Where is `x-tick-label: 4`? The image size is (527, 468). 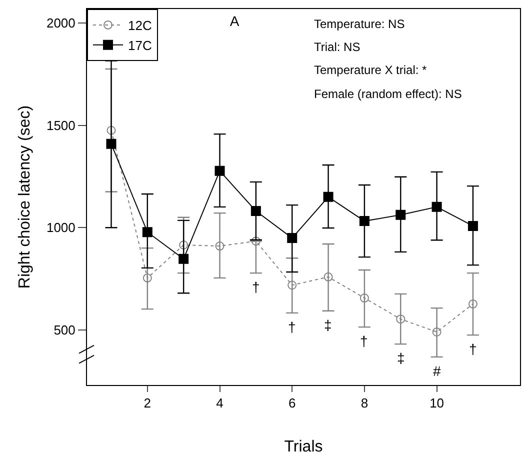 x-tick-label: 4 is located at coordinates (220, 403).